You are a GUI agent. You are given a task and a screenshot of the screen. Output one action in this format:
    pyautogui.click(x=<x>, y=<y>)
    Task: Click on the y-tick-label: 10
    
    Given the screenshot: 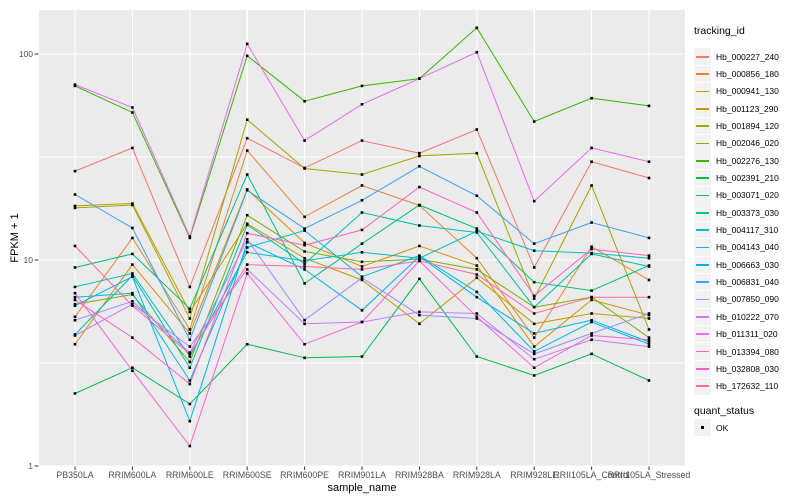 What is the action you would take?
    pyautogui.click(x=29, y=260)
    